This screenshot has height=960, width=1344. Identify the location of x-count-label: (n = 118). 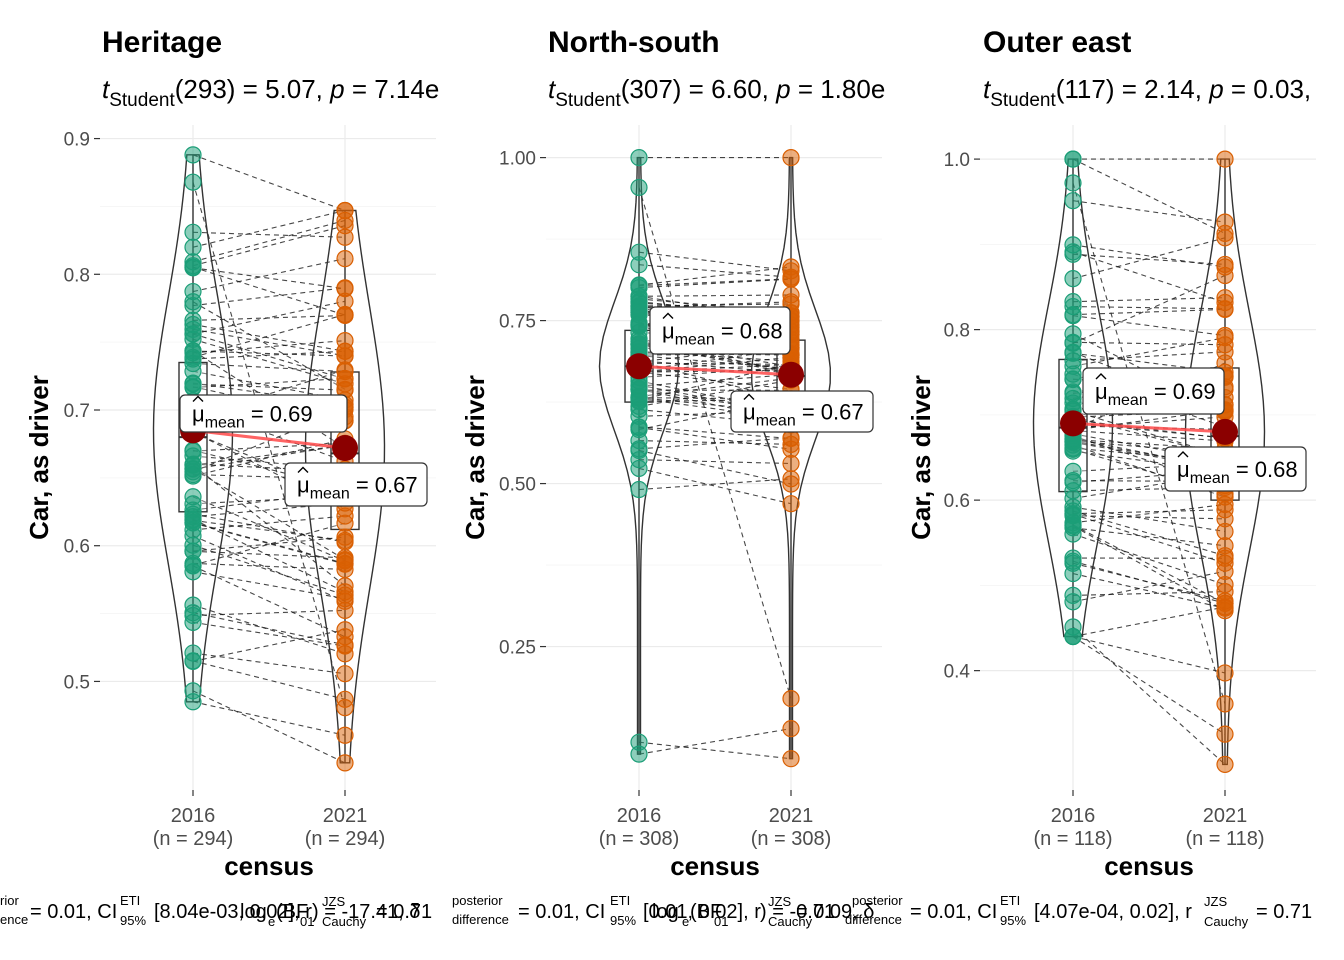
(1224, 839).